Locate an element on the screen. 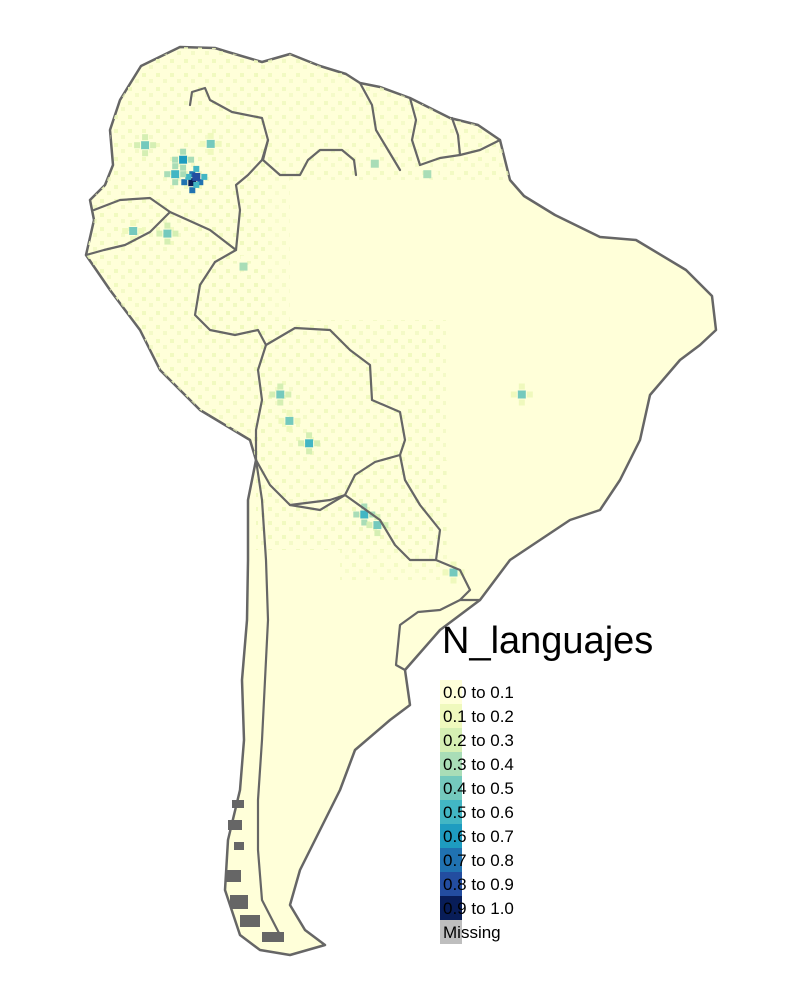 The width and height of the screenshot is (800, 1000). patagonian-coast-detail is located at coordinates (254, 871).